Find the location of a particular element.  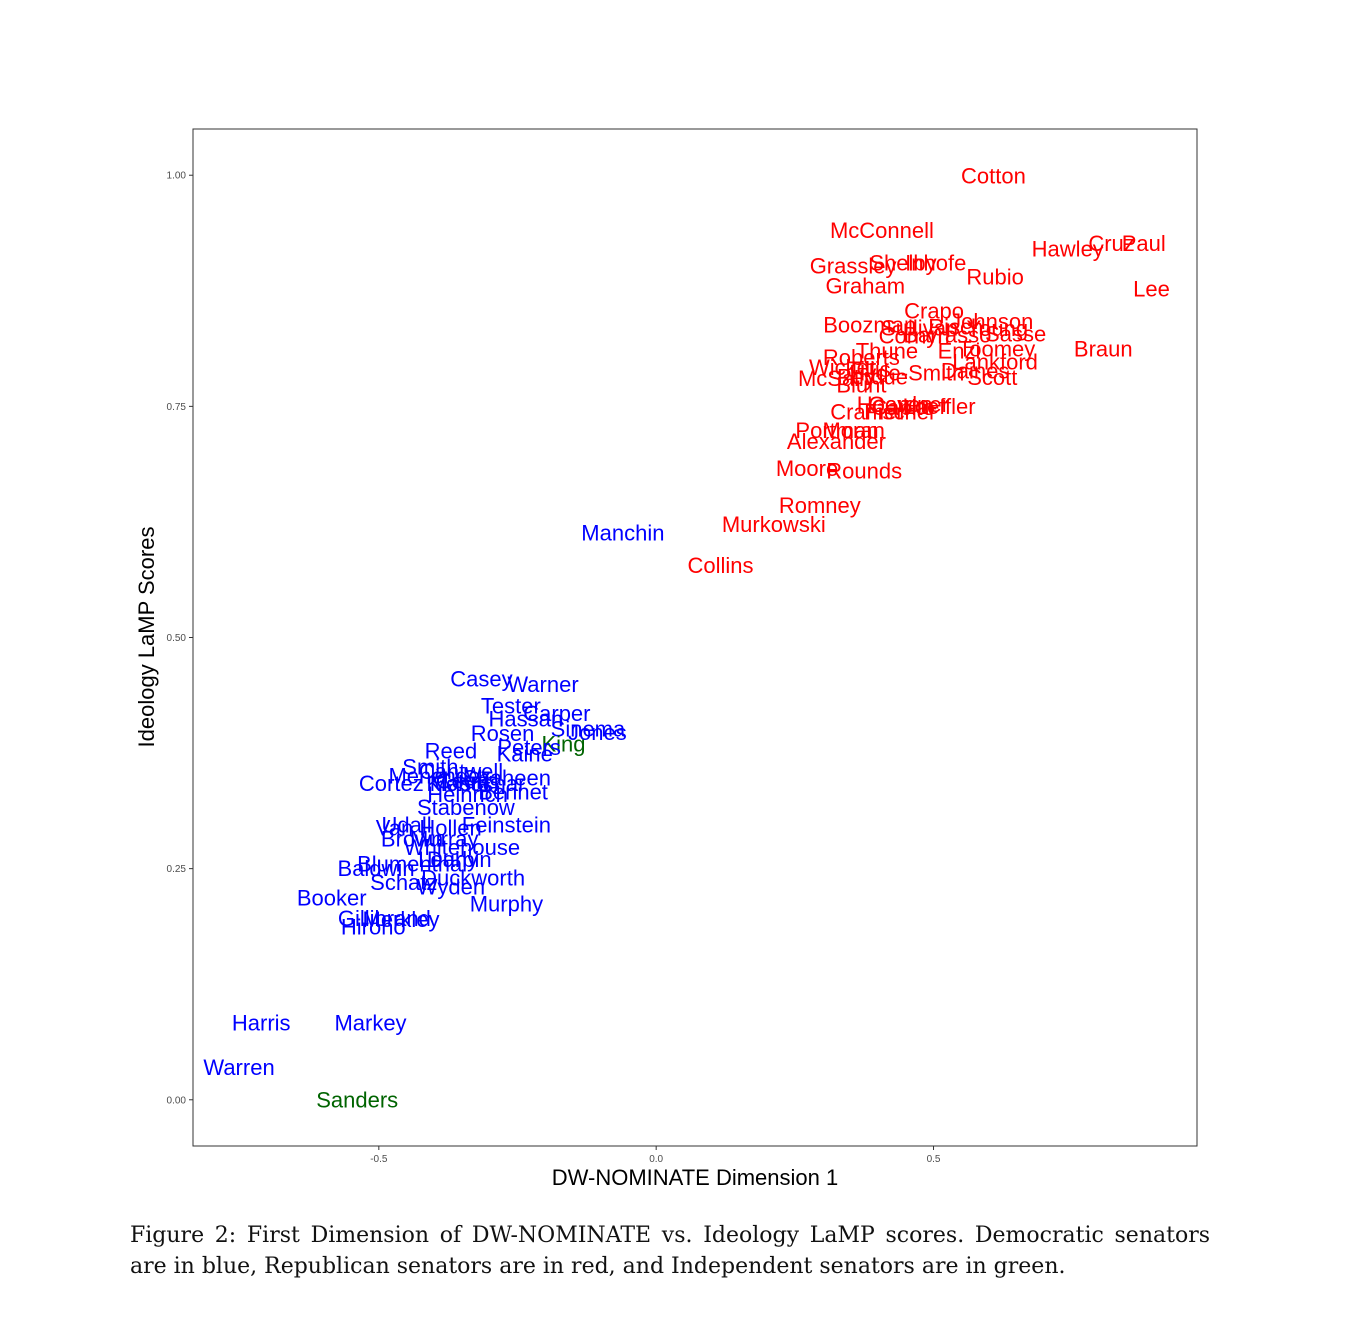

point-label-toomey: Toomey is located at coordinates (996, 349).